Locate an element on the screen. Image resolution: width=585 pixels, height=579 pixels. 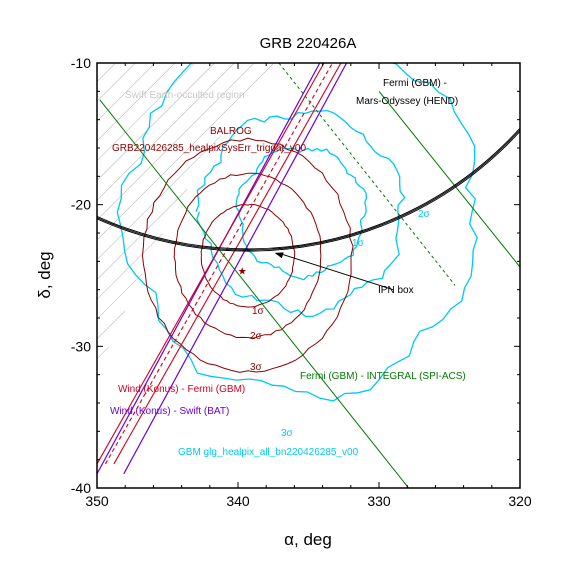
balrog-contour-3sigma is located at coordinates (248, 255).